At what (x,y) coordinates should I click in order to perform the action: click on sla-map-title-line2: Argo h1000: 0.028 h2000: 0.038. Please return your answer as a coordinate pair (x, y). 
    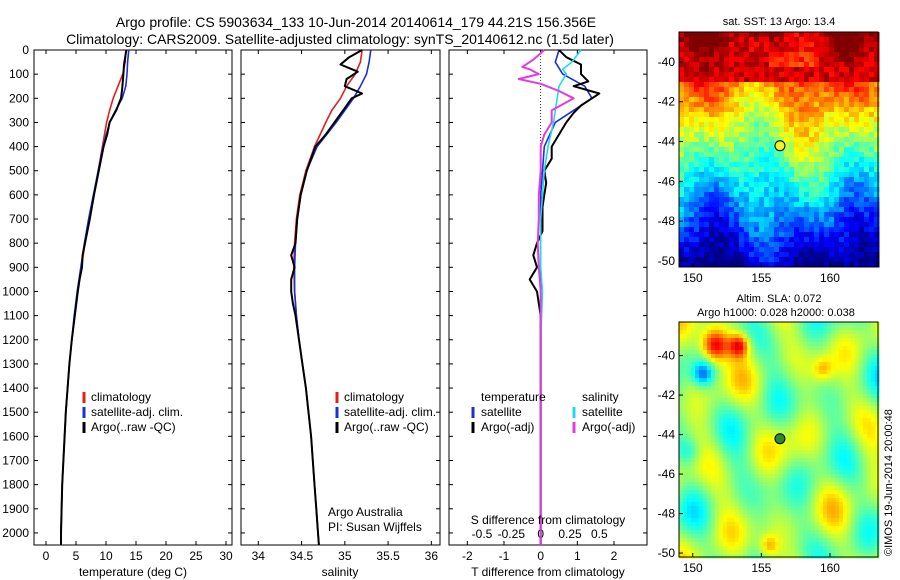
    Looking at the image, I should click on (776, 313).